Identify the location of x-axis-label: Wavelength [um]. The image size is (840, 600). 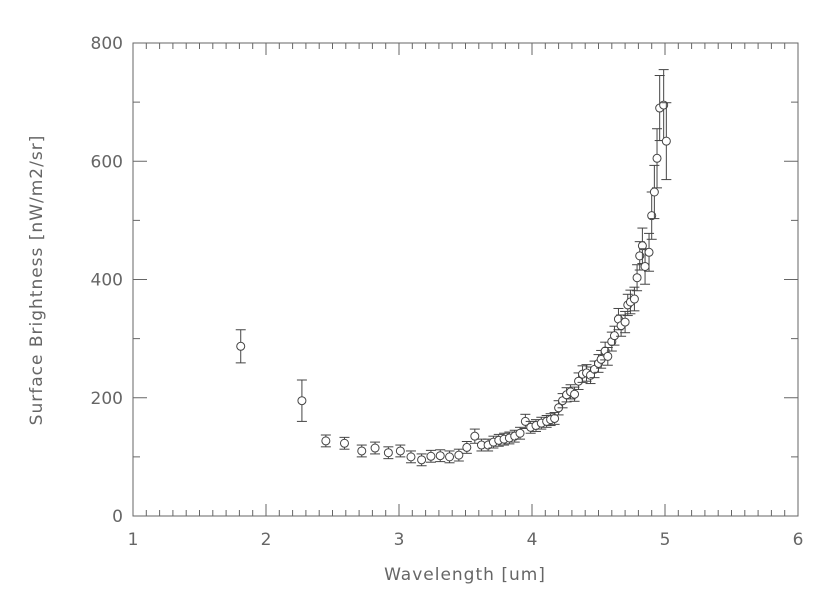
(465, 575).